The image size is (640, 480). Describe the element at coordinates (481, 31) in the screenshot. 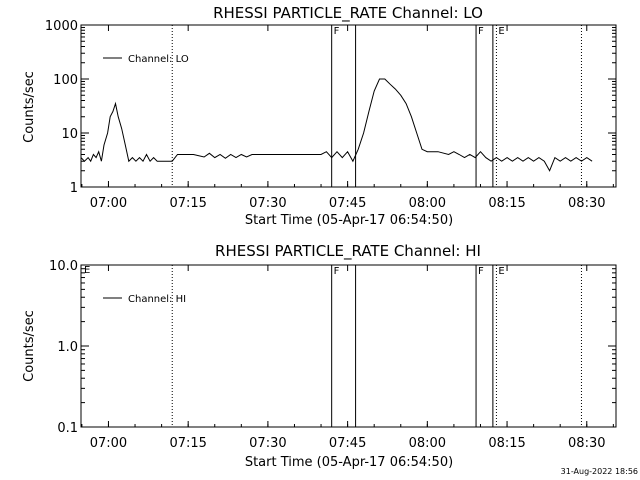

I see `marker-letter-lo-1: F` at that location.